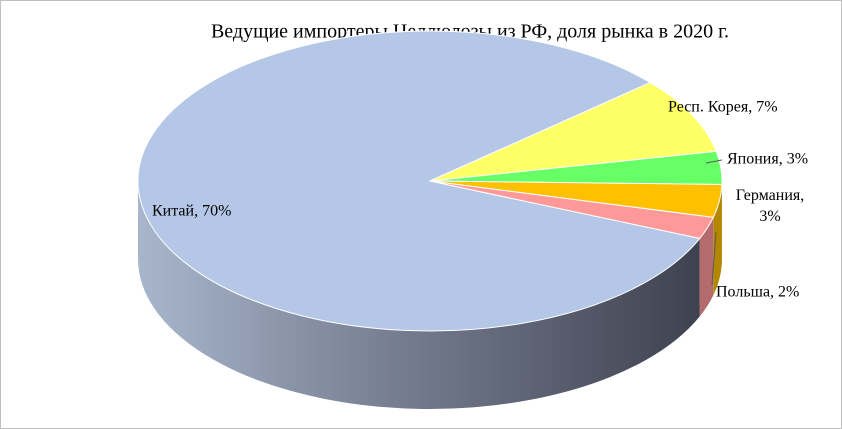 The height and width of the screenshot is (429, 842). Describe the element at coordinates (723, 107) in the screenshot. I see `data-label: Респ. Корея, 7%` at that location.